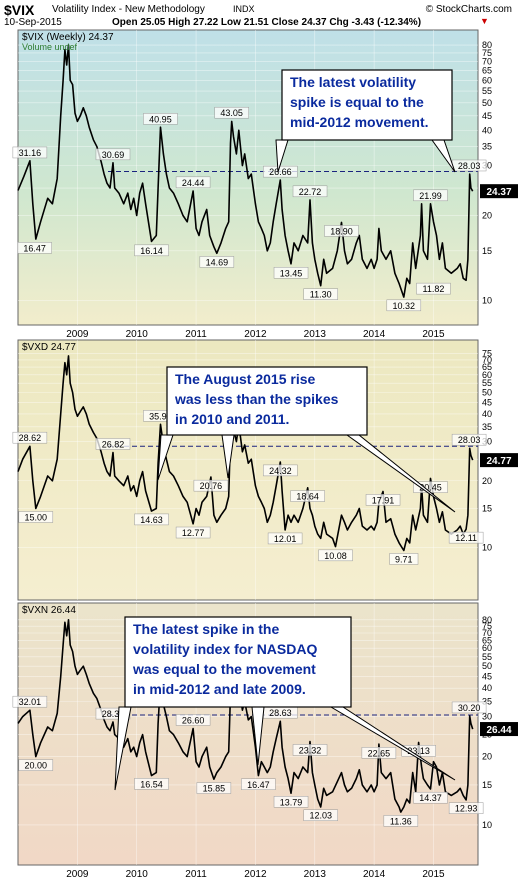 The width and height of the screenshot is (520, 890). I want to click on value-label: 26.66, so click(280, 172).